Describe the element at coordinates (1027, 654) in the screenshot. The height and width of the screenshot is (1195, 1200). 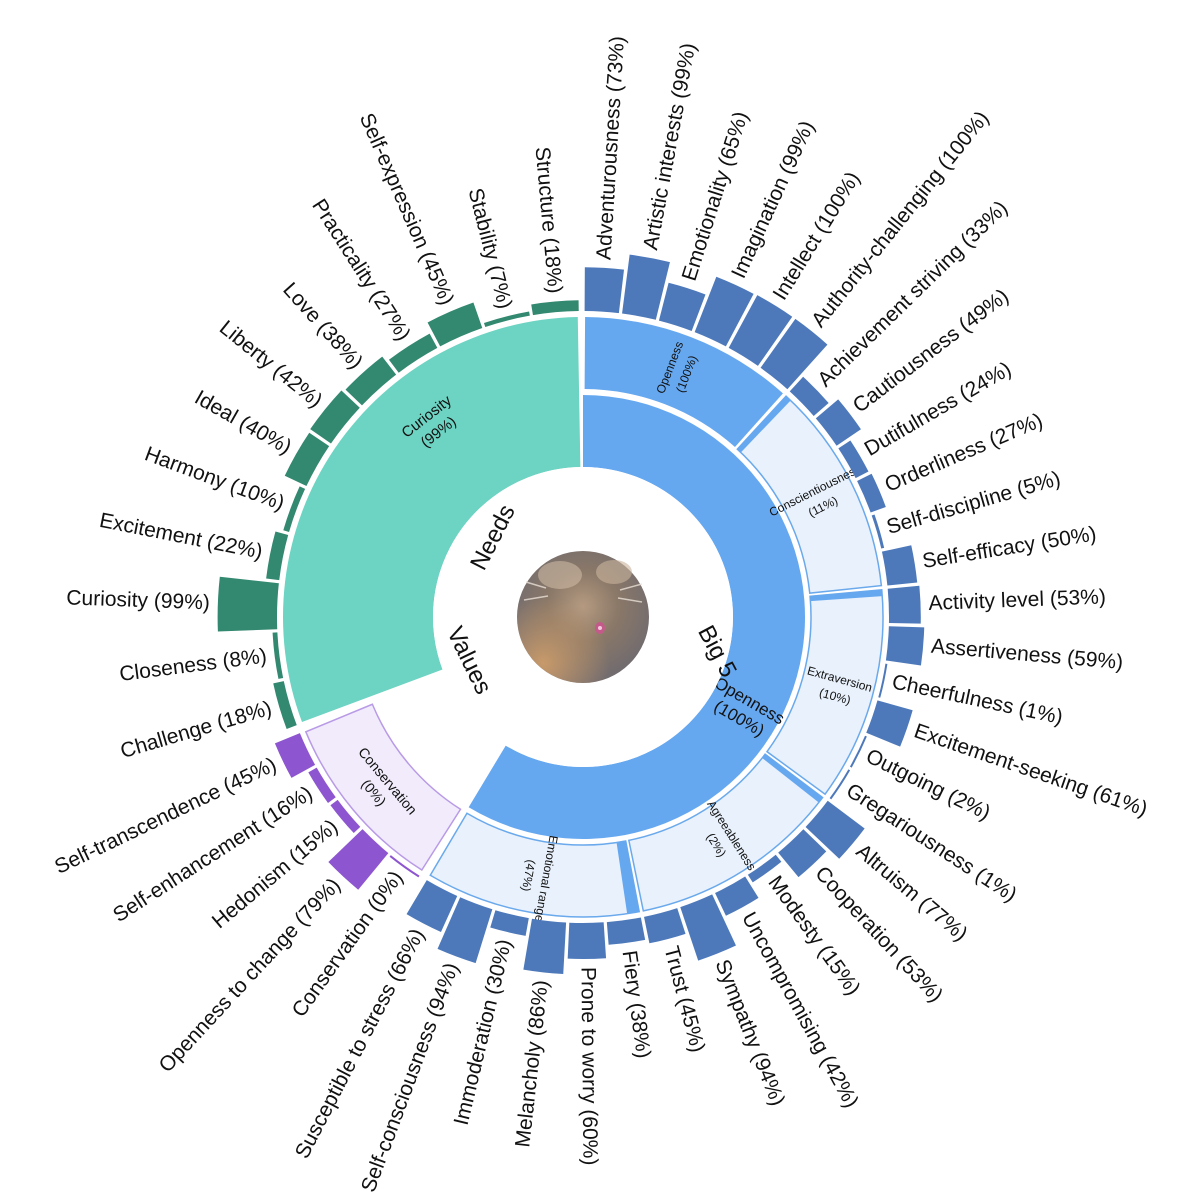
I see `facet-label-assertiveness: Assertiveness (59%)` at that location.